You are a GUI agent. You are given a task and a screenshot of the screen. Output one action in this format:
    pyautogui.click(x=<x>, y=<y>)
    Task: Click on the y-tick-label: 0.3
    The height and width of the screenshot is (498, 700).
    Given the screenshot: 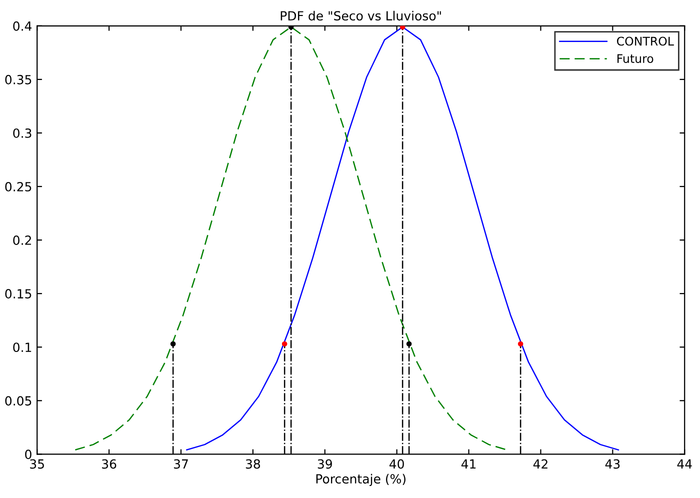 What is the action you would take?
    pyautogui.click(x=22, y=133)
    